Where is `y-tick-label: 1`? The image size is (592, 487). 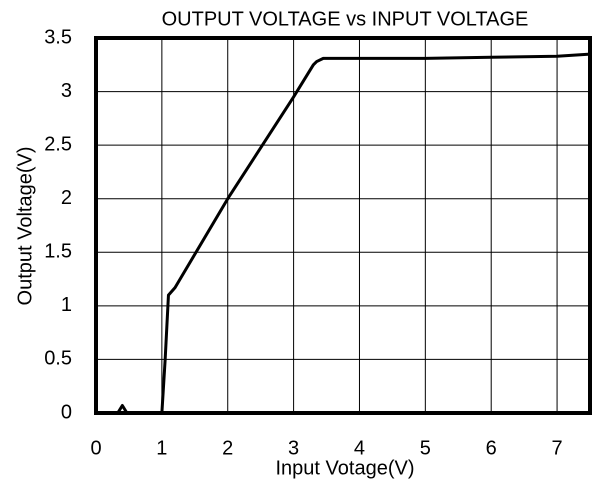 y-tick-label: 1 is located at coordinates (66, 305).